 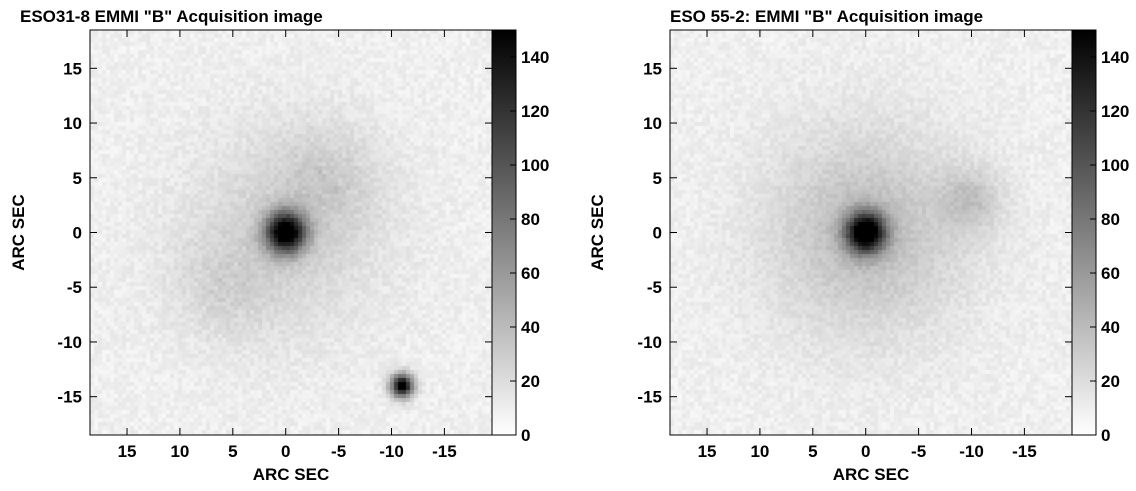 What do you see at coordinates (826, 16) in the screenshot?
I see `chart-title: ESO 55-2: EMMI "B" Acquisition image` at bounding box center [826, 16].